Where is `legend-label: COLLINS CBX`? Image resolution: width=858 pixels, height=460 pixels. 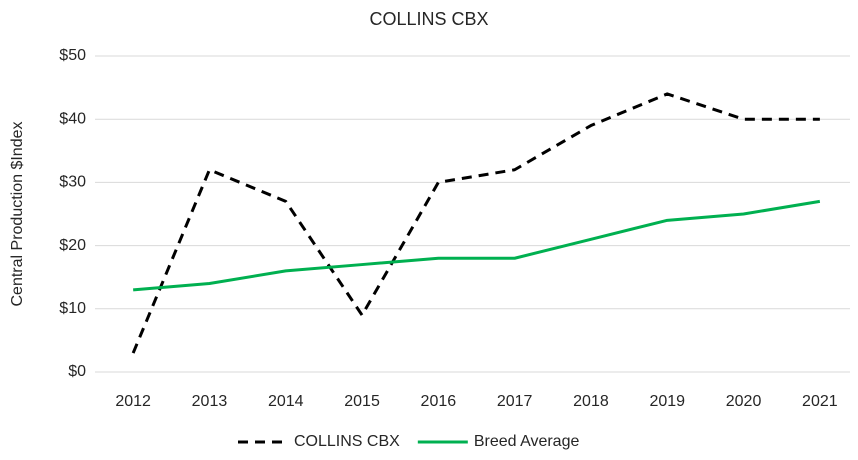
legend-label: COLLINS CBX is located at coordinates (347, 441).